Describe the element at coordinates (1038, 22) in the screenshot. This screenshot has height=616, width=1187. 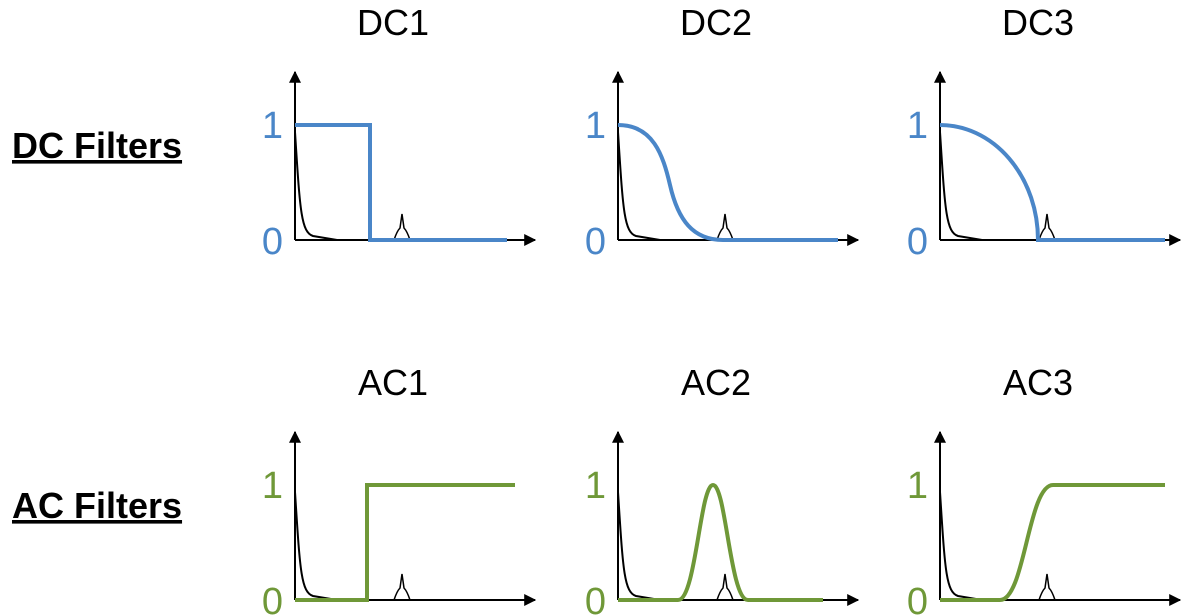
I see `panel-title: DC3` at that location.